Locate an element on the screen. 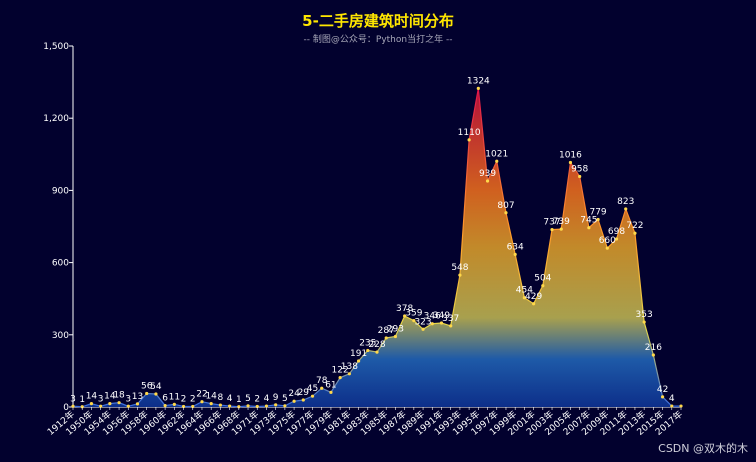 The width and height of the screenshot is (756, 462). data-label: 42 is located at coordinates (662, 390).